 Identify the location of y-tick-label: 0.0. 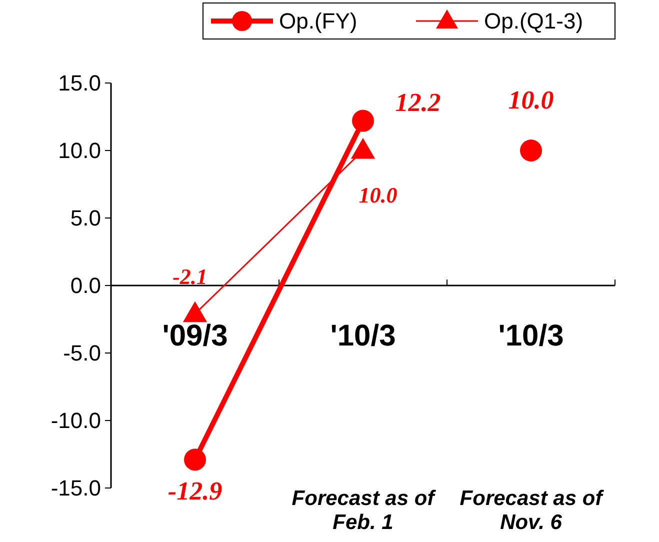
(85, 285).